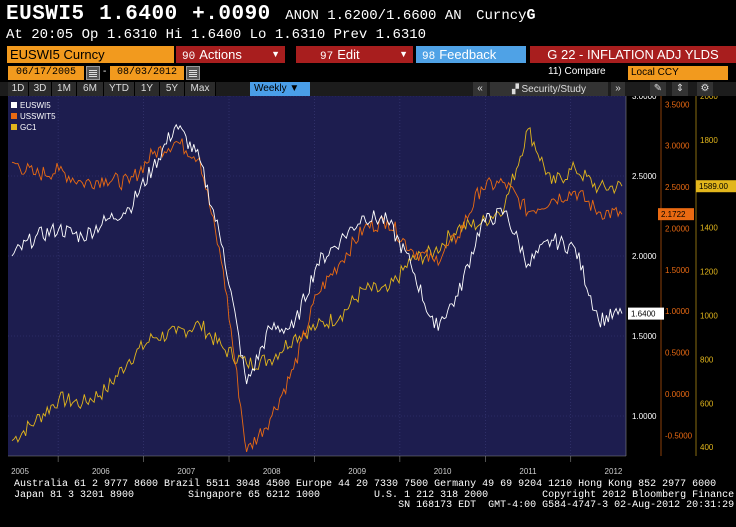 This screenshot has width=736, height=527. I want to click on actions-button: 90 Actions ▼, so click(230, 54).